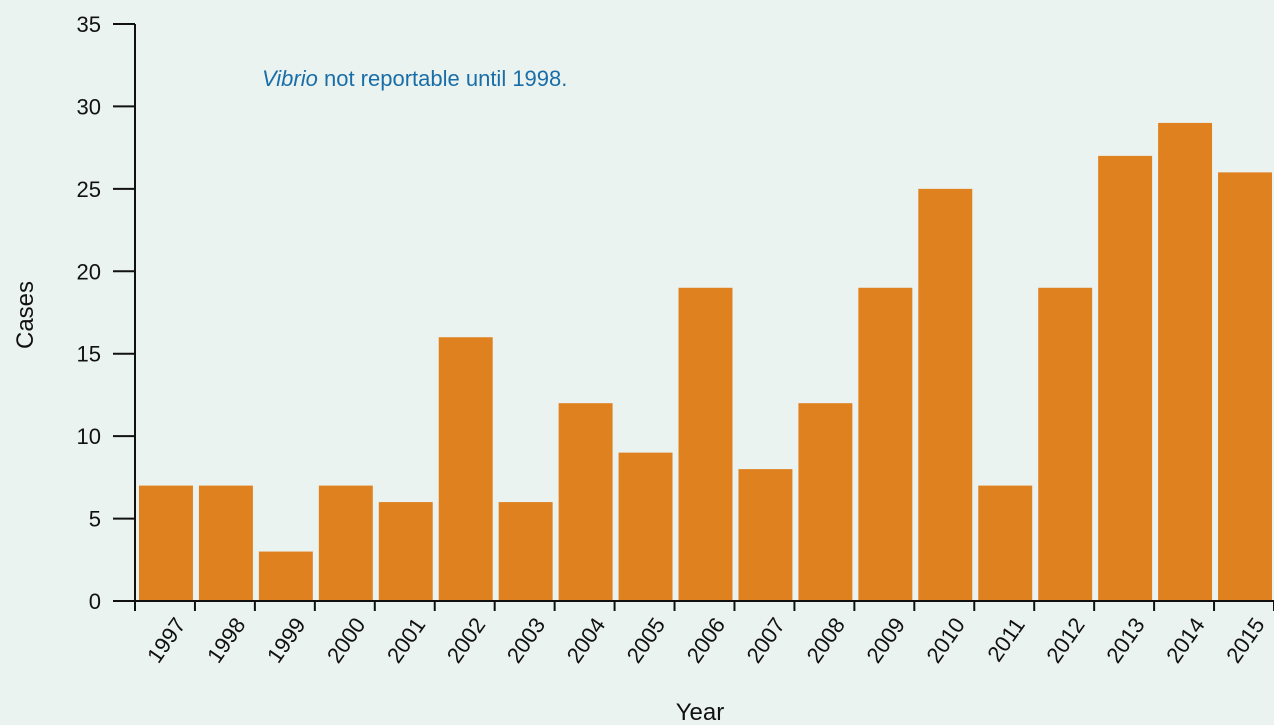 This screenshot has height=725, width=1274. I want to click on y-tick-label-5: 5, so click(95, 519).